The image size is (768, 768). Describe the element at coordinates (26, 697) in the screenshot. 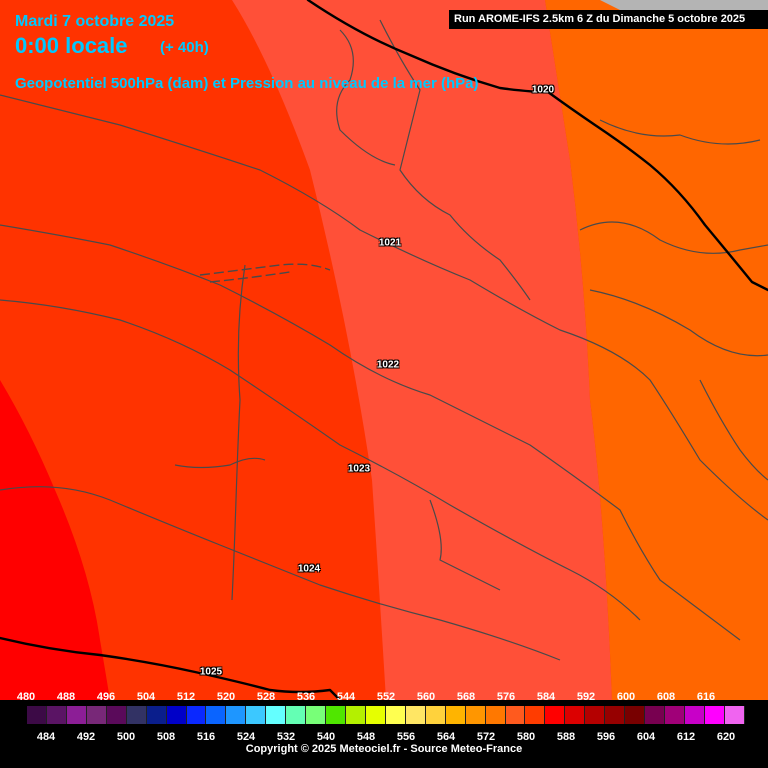

I see `scale-label-top: 480` at that location.